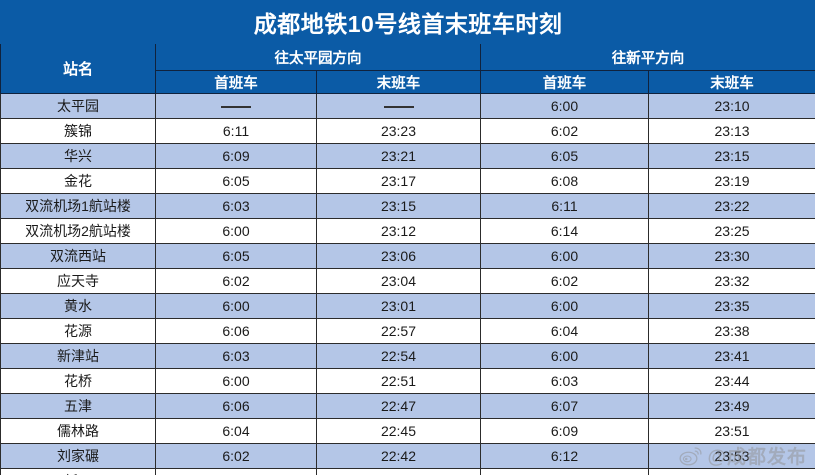  I want to click on table-row: 黄水 6:00 23:01 6:00 23:35, so click(407, 306).